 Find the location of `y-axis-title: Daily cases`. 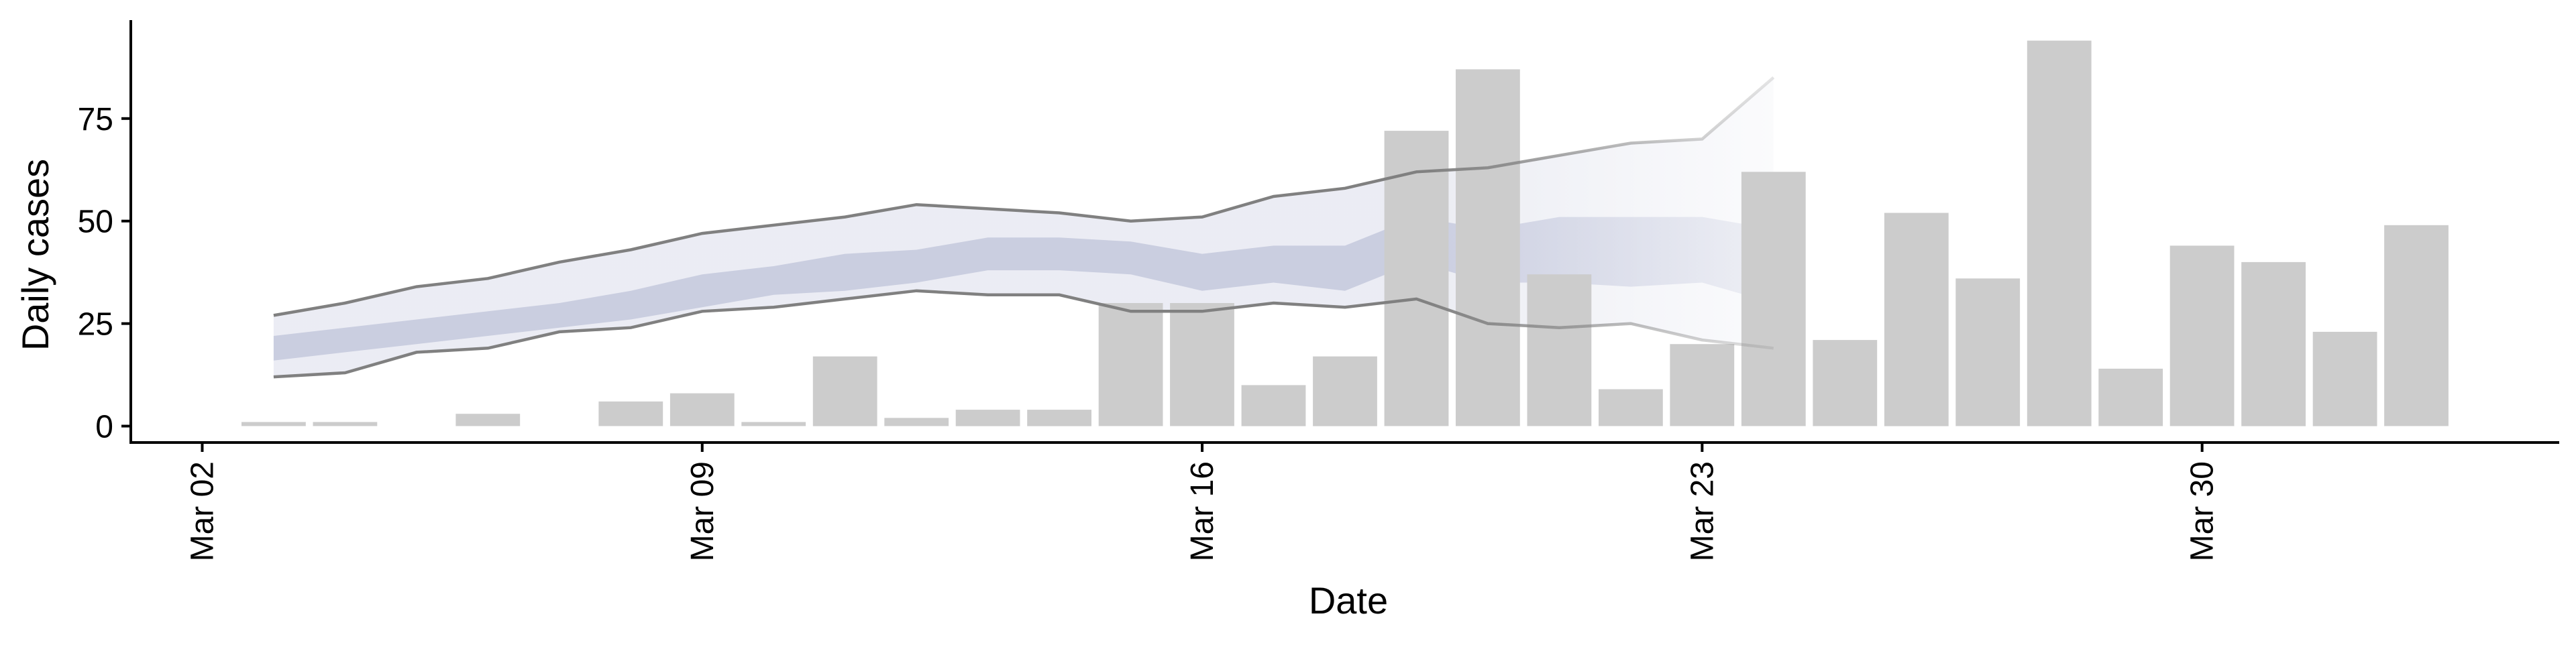

y-axis-title: Daily cases is located at coordinates (35, 255).